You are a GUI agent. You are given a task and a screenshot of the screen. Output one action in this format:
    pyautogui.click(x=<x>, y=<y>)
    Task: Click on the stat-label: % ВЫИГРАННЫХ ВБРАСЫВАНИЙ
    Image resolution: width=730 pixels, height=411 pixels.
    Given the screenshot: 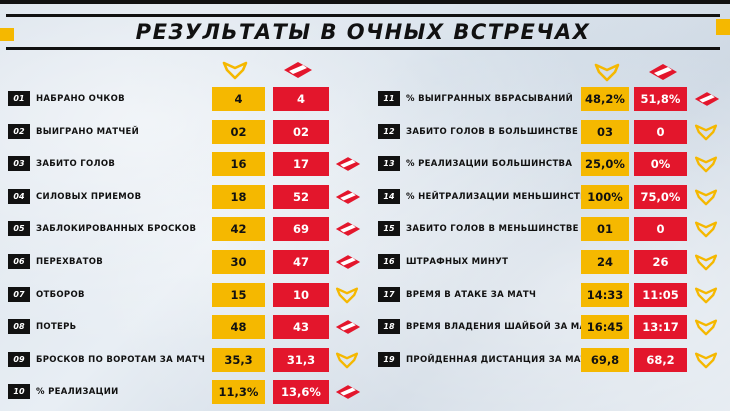 What is the action you would take?
    pyautogui.click(x=490, y=99)
    